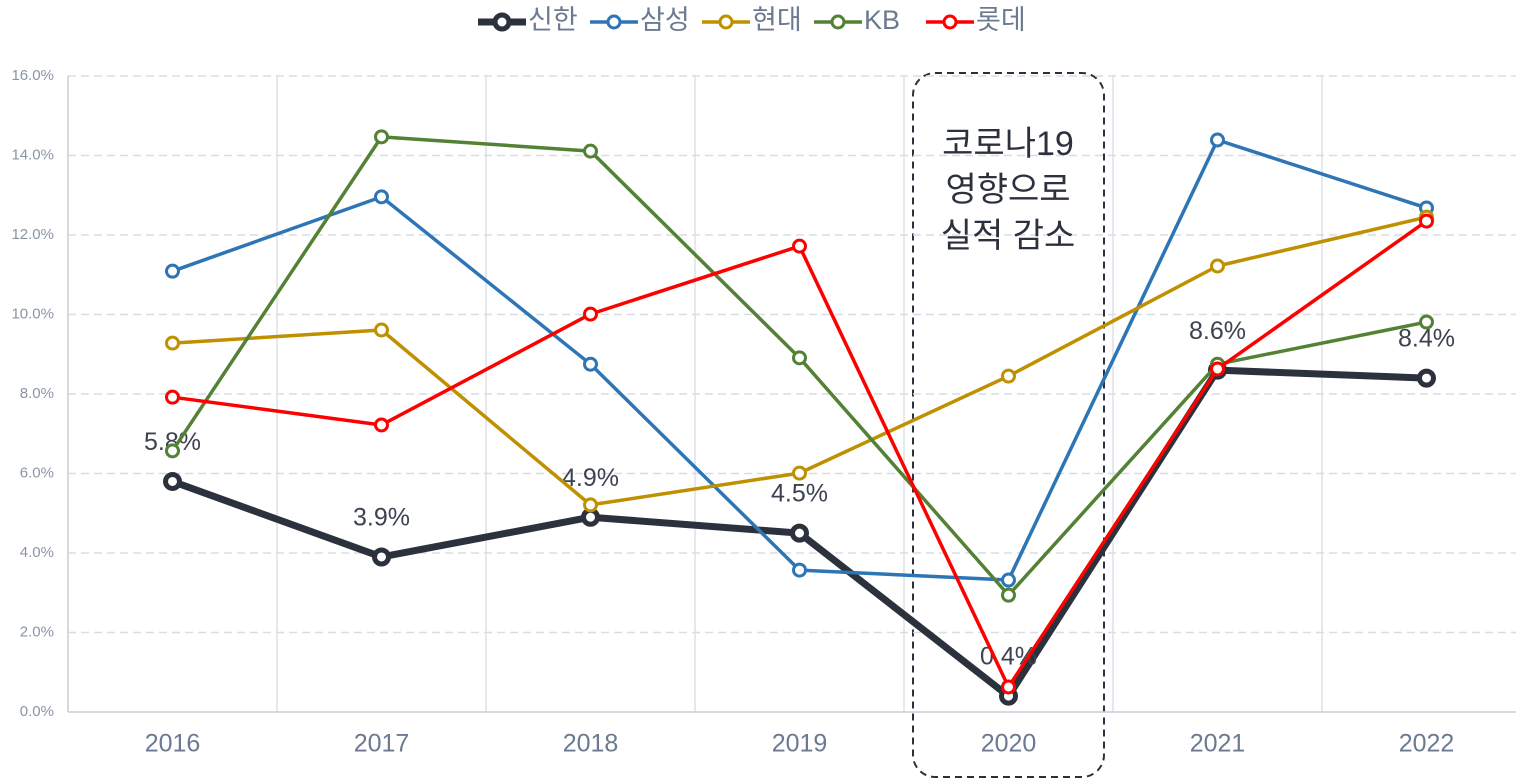 The width and height of the screenshot is (1516, 781). Describe the element at coordinates (777, 20) in the screenshot. I see `legend-label: 현대` at that location.